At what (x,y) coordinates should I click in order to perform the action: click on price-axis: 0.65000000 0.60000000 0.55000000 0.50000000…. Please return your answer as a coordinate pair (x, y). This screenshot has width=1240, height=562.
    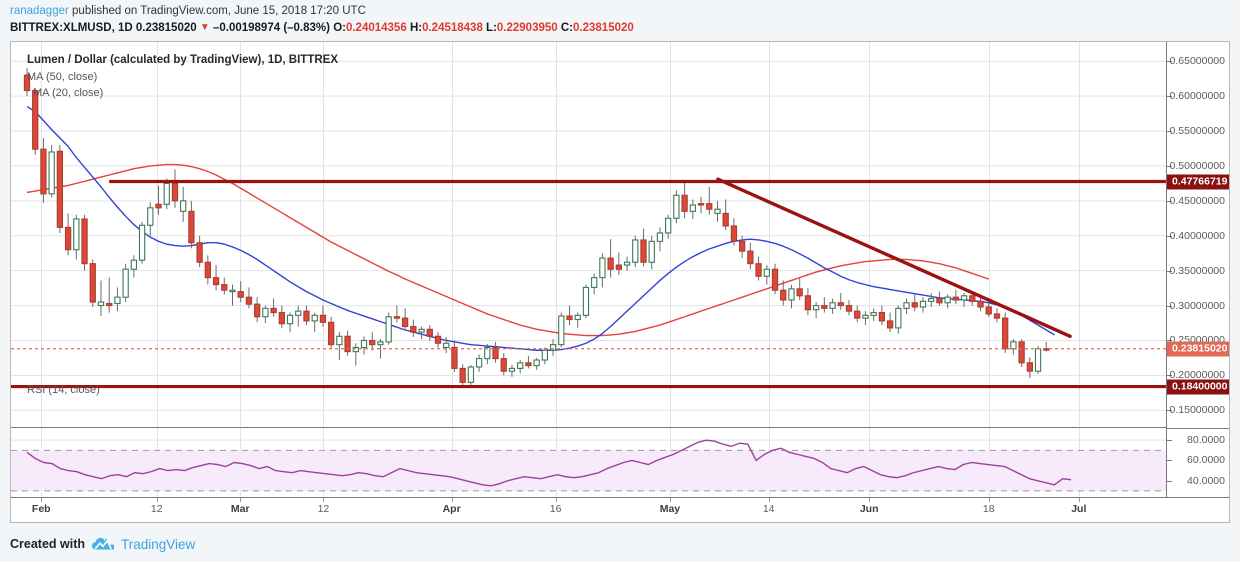
    Looking at the image, I should click on (1197, 269).